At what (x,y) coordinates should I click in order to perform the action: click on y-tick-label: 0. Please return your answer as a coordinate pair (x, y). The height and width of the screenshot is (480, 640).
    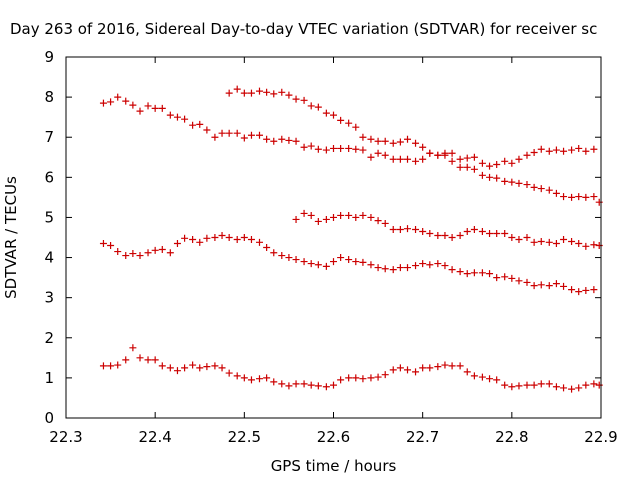
    Looking at the image, I should click on (49, 418).